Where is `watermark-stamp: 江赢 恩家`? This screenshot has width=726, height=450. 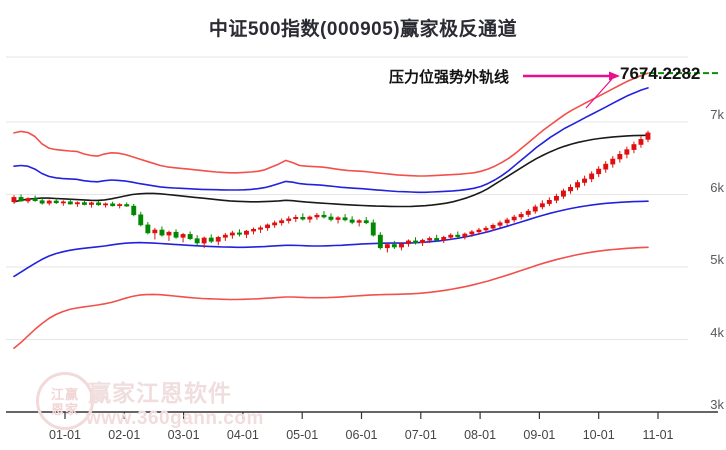
watermark-stamp: 江赢 恩家 is located at coordinates (65, 401).